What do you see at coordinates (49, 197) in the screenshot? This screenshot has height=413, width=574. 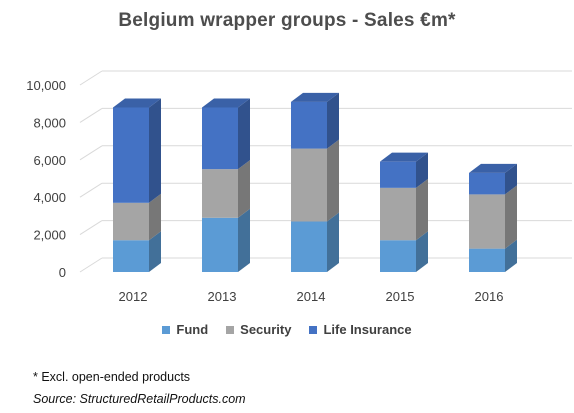 I see `y-tick-label: 4,000` at bounding box center [49, 197].